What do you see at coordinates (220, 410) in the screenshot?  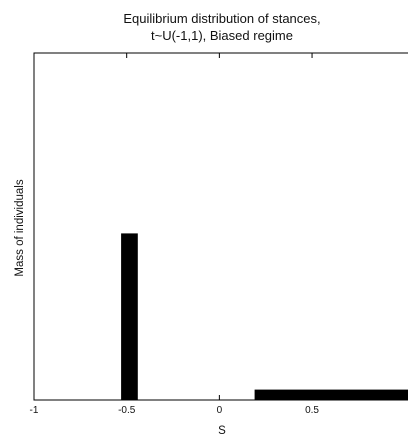 I see `x-tick-label-2: 0` at bounding box center [220, 410].